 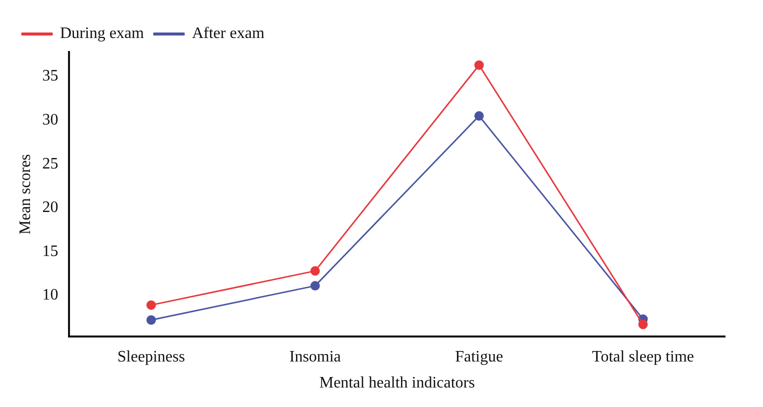 I want to click on y-axis-title: Mean scores, so click(x=25, y=194).